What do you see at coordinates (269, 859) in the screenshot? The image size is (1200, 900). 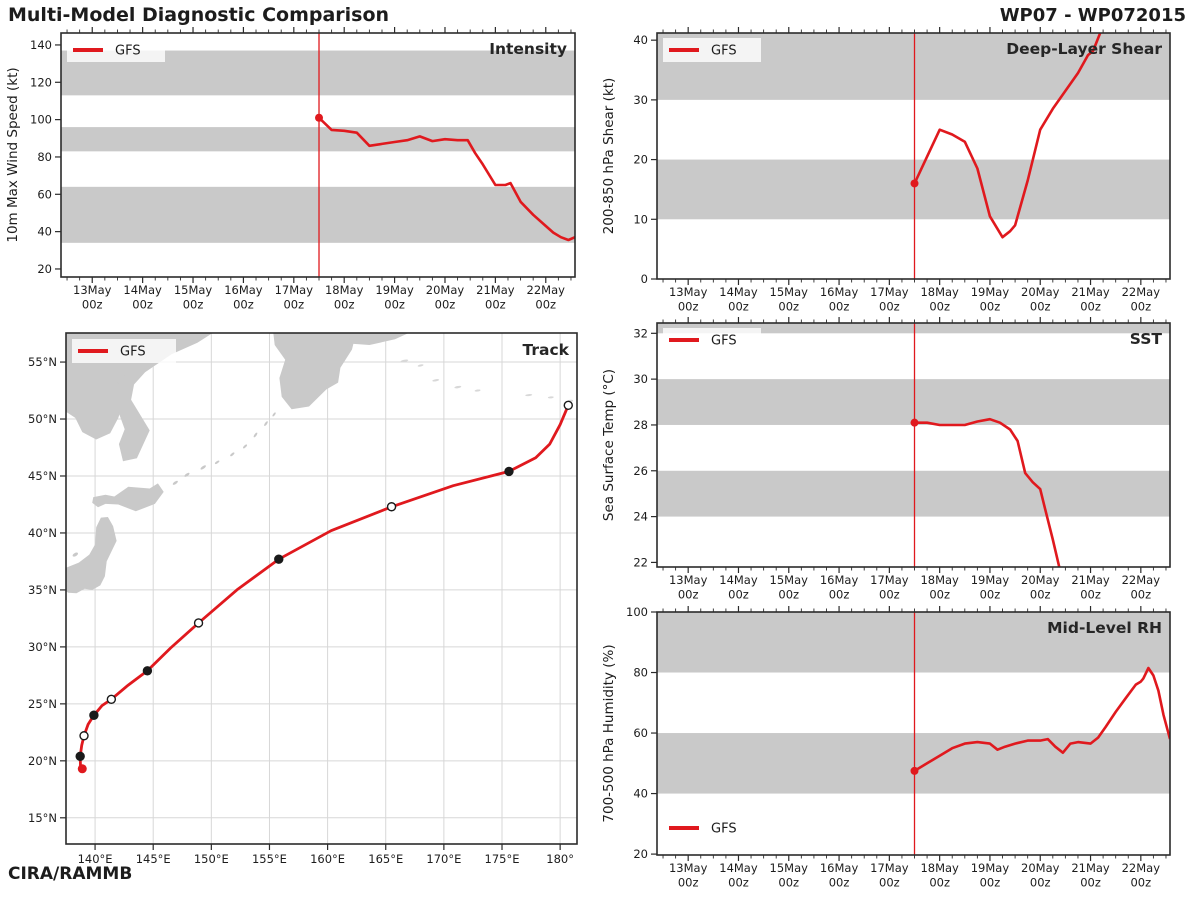 I see `lon-tick-label: 155°E` at bounding box center [269, 859].